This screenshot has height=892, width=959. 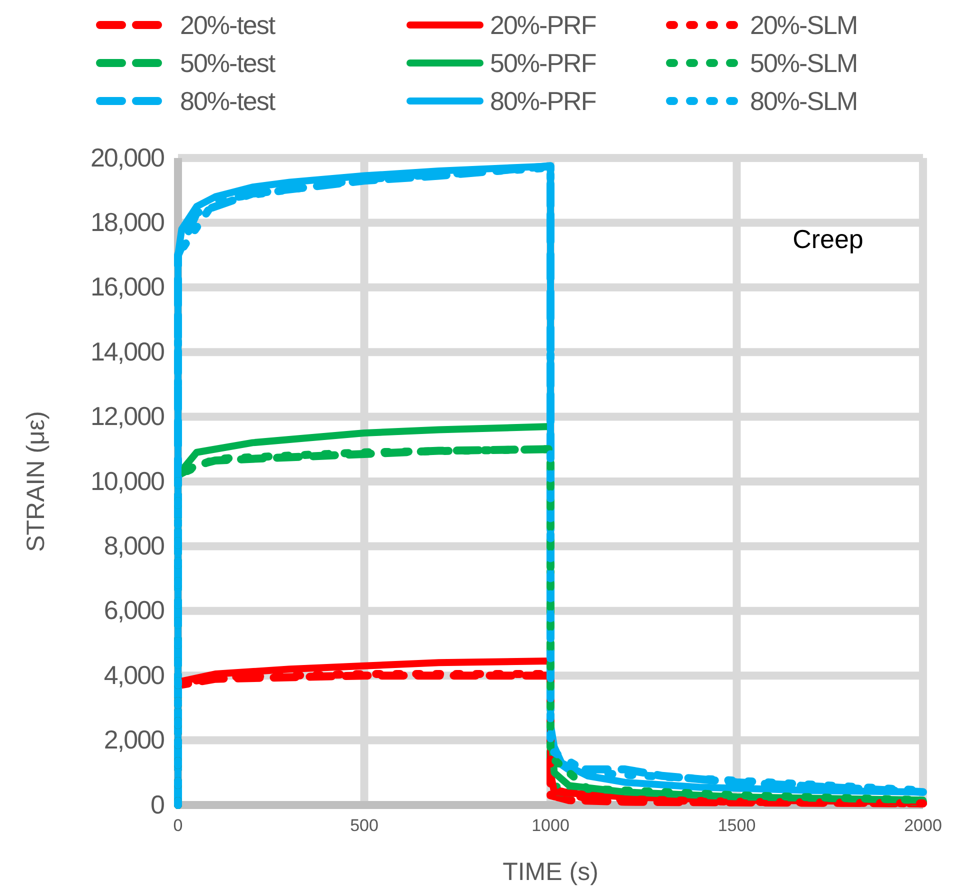 I want to click on legend-label: 50%-PRF, so click(x=543, y=63).